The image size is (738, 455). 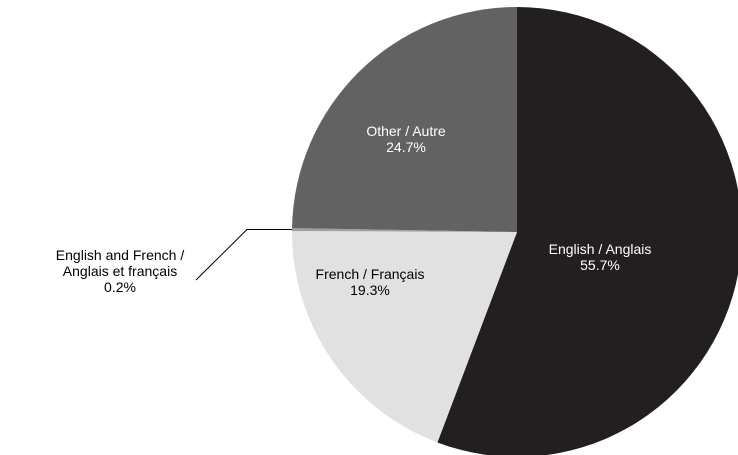 I want to click on slice-label: French / Français 19.3%, so click(x=370, y=282).